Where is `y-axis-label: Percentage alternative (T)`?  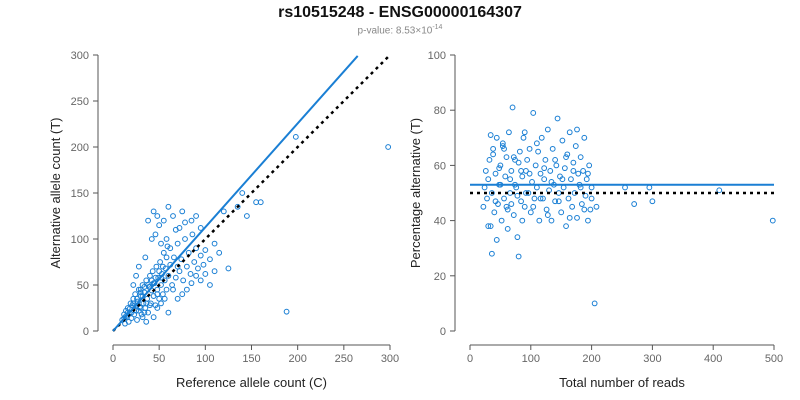 y-axis-label: Percentage alternative (T) is located at coordinates (415, 193).